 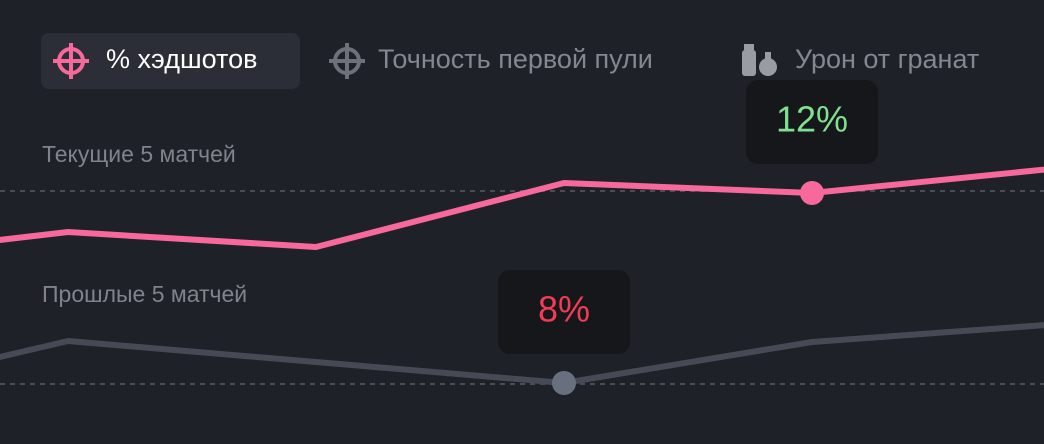 I want to click on tab-label: % хэдшотов, so click(x=181, y=59).